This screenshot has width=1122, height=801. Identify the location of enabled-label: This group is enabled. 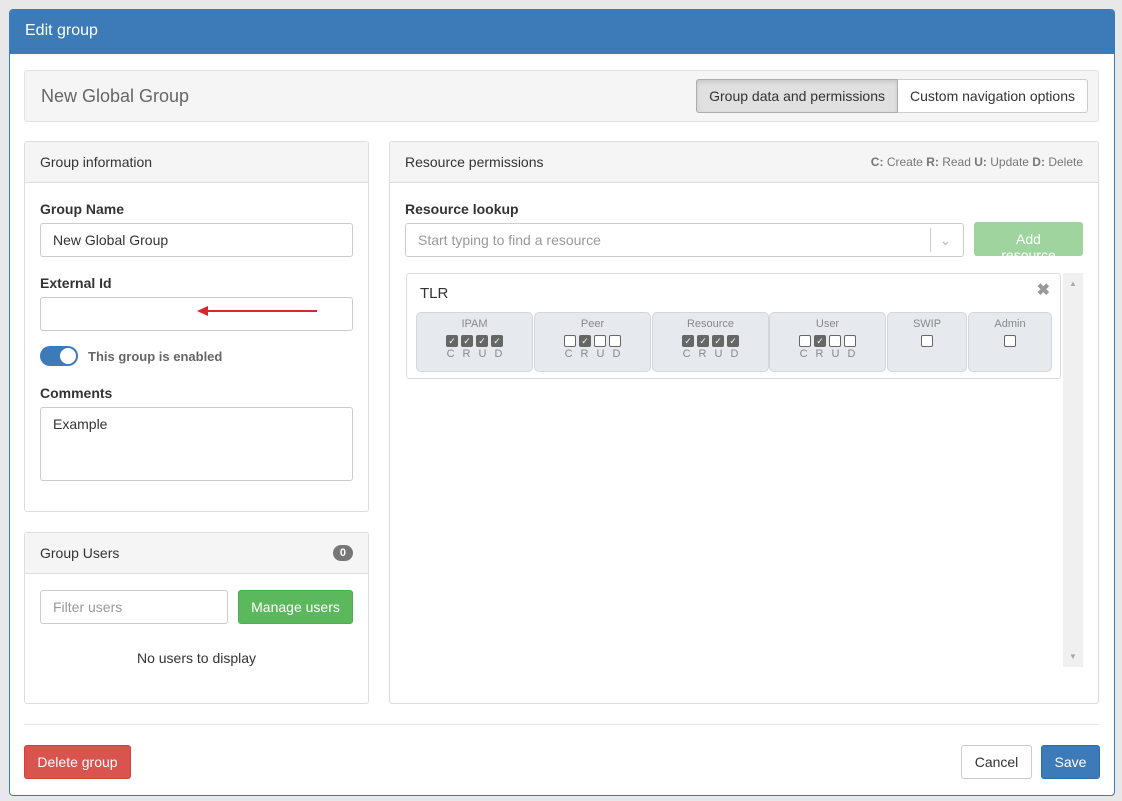
(155, 356).